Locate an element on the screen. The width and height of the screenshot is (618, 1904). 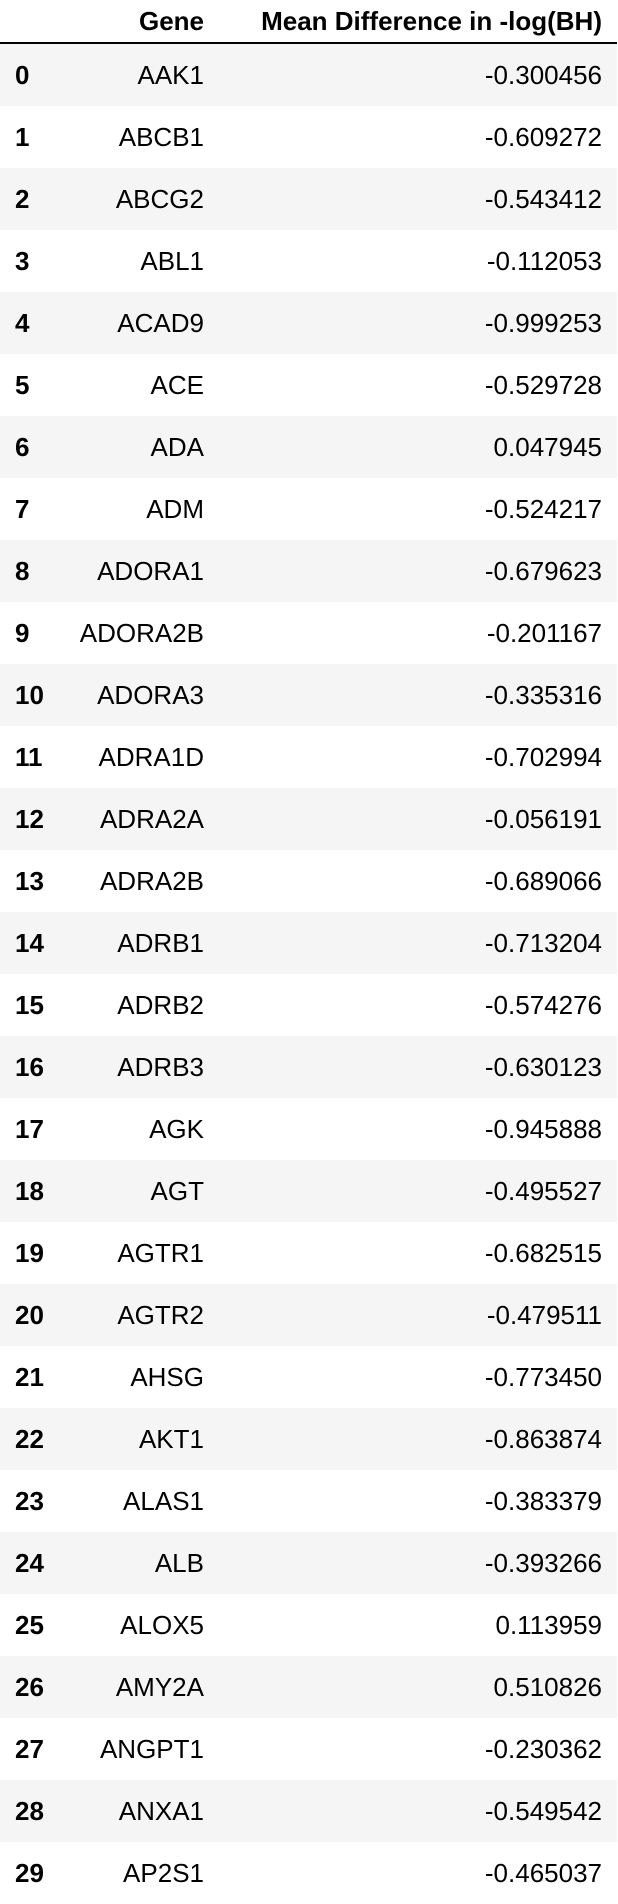
mean-difference-cell: -0.574276 is located at coordinates (543, 1004).